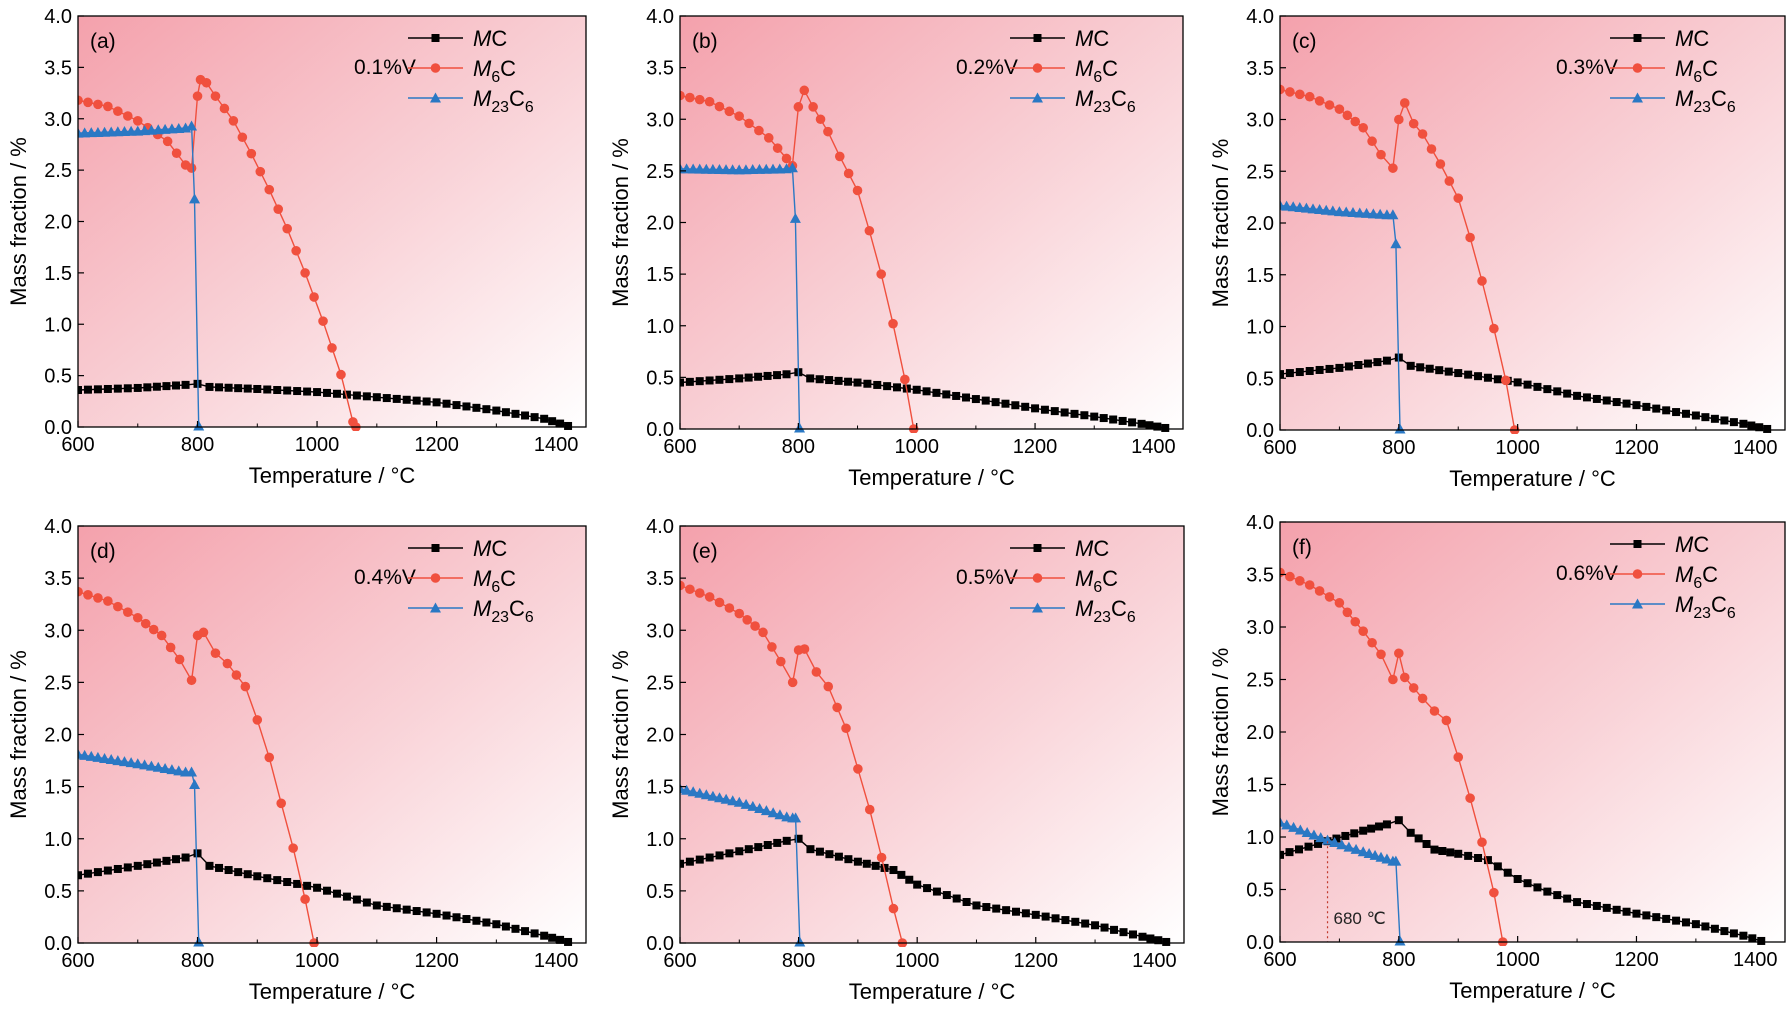  I want to click on y-tick-label: 0.5, so click(58, 892).